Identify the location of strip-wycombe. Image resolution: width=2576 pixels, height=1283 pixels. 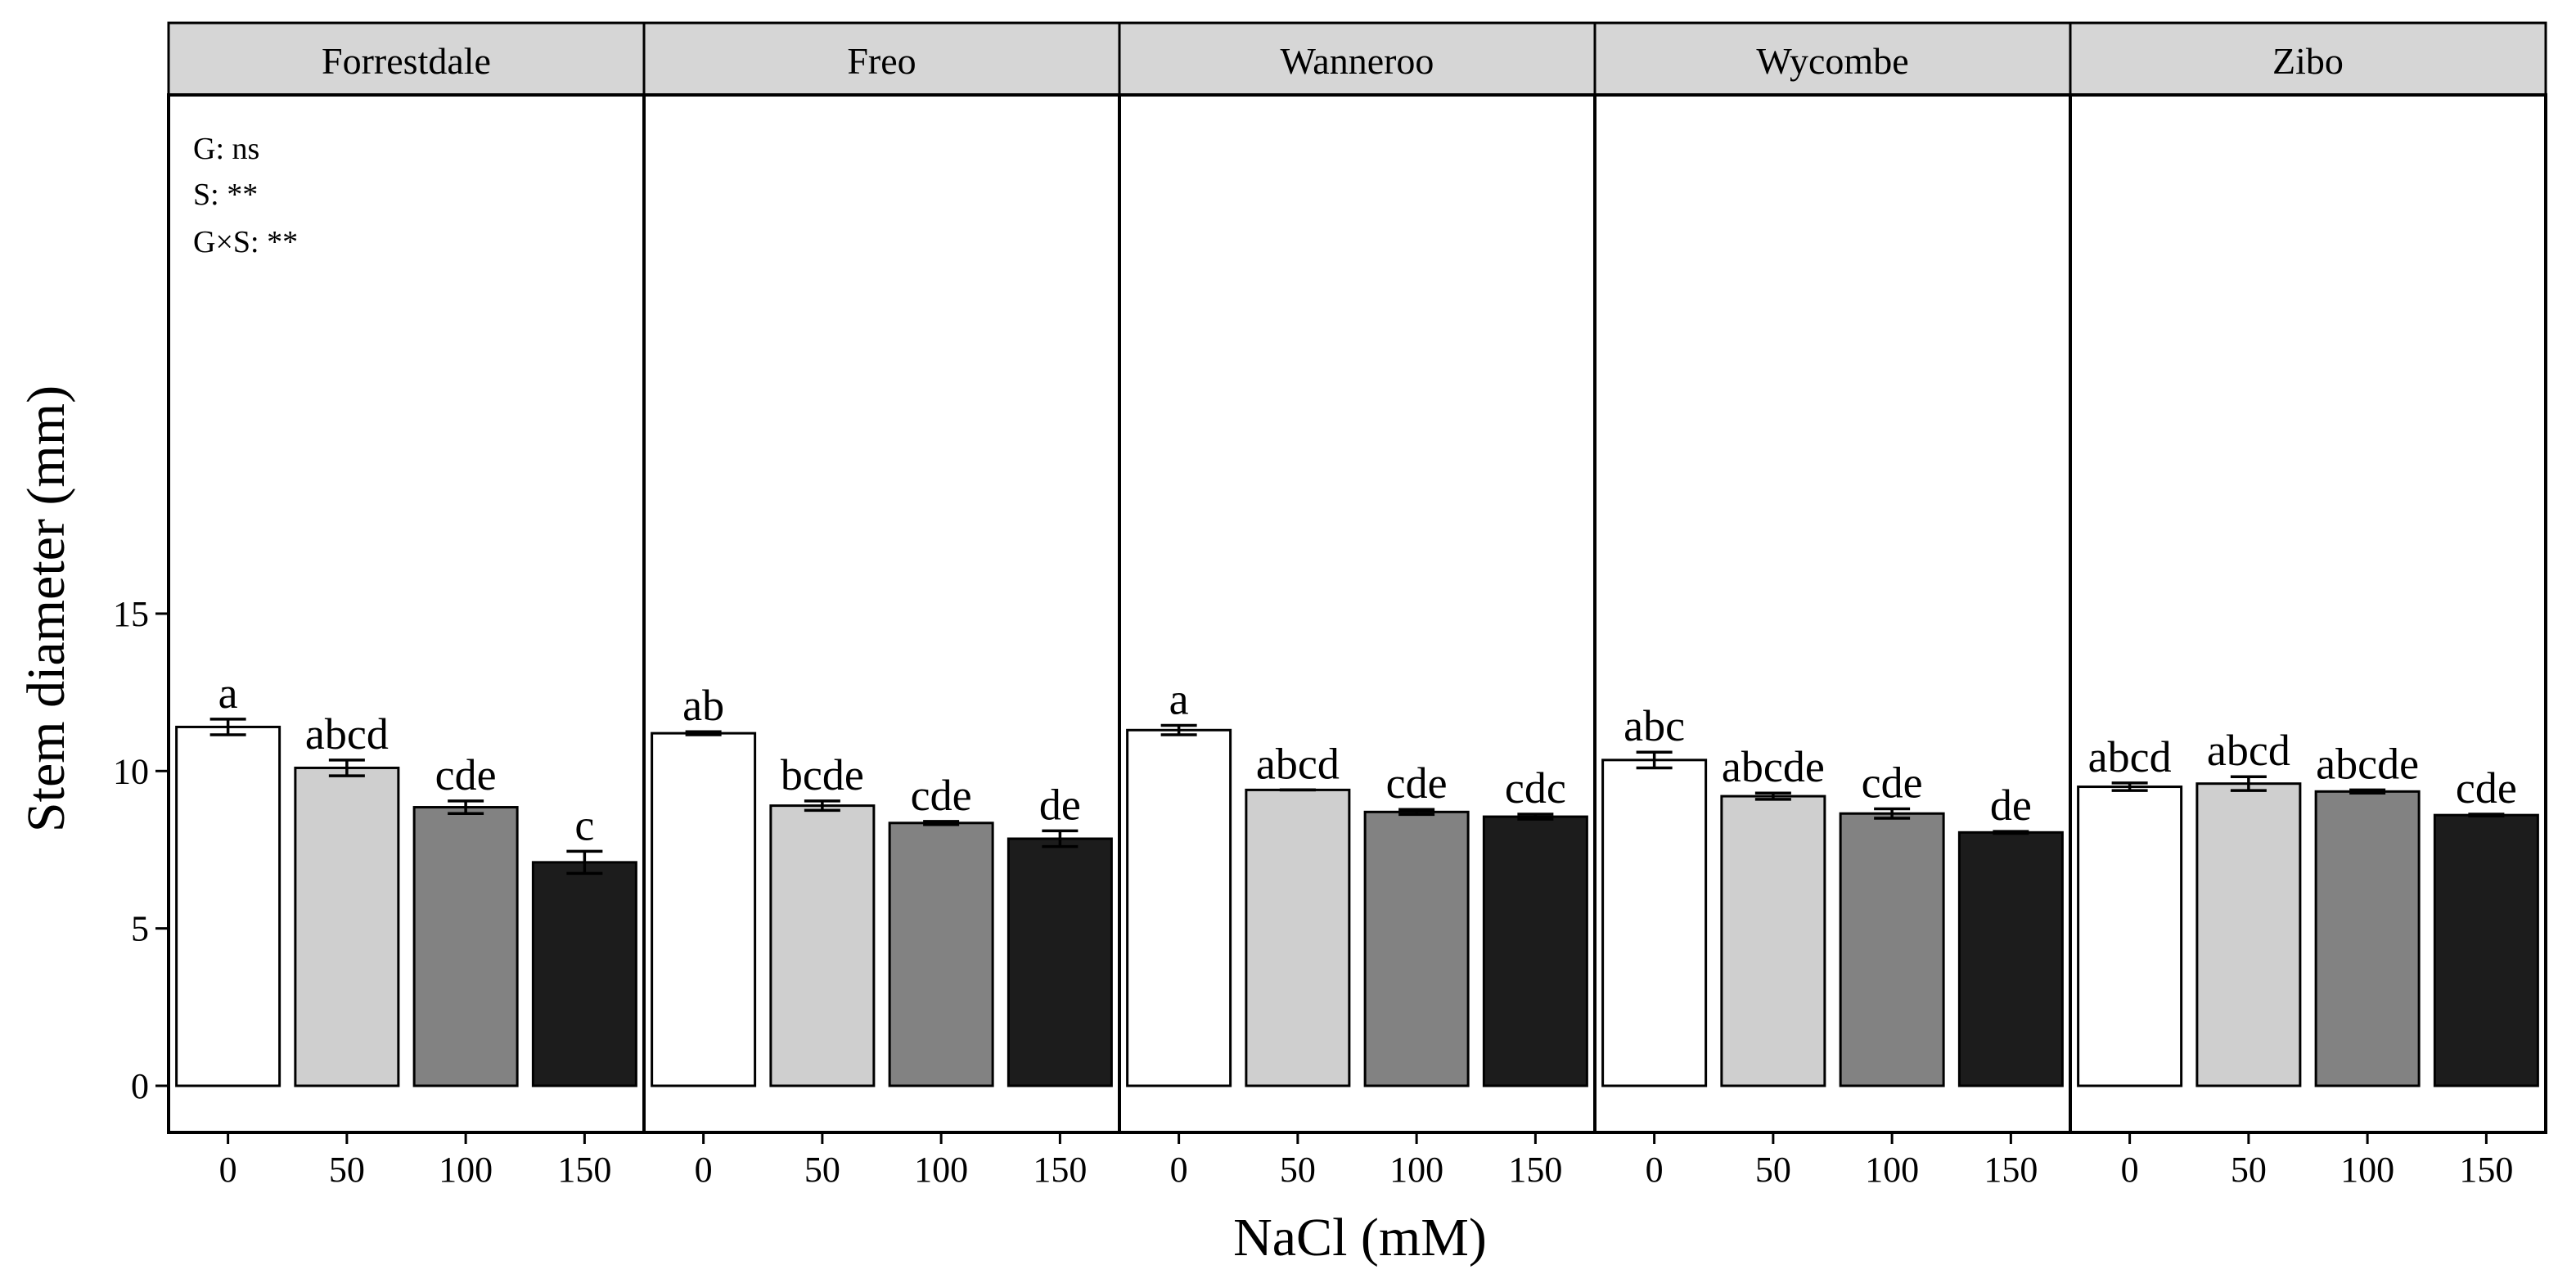
(1832, 59).